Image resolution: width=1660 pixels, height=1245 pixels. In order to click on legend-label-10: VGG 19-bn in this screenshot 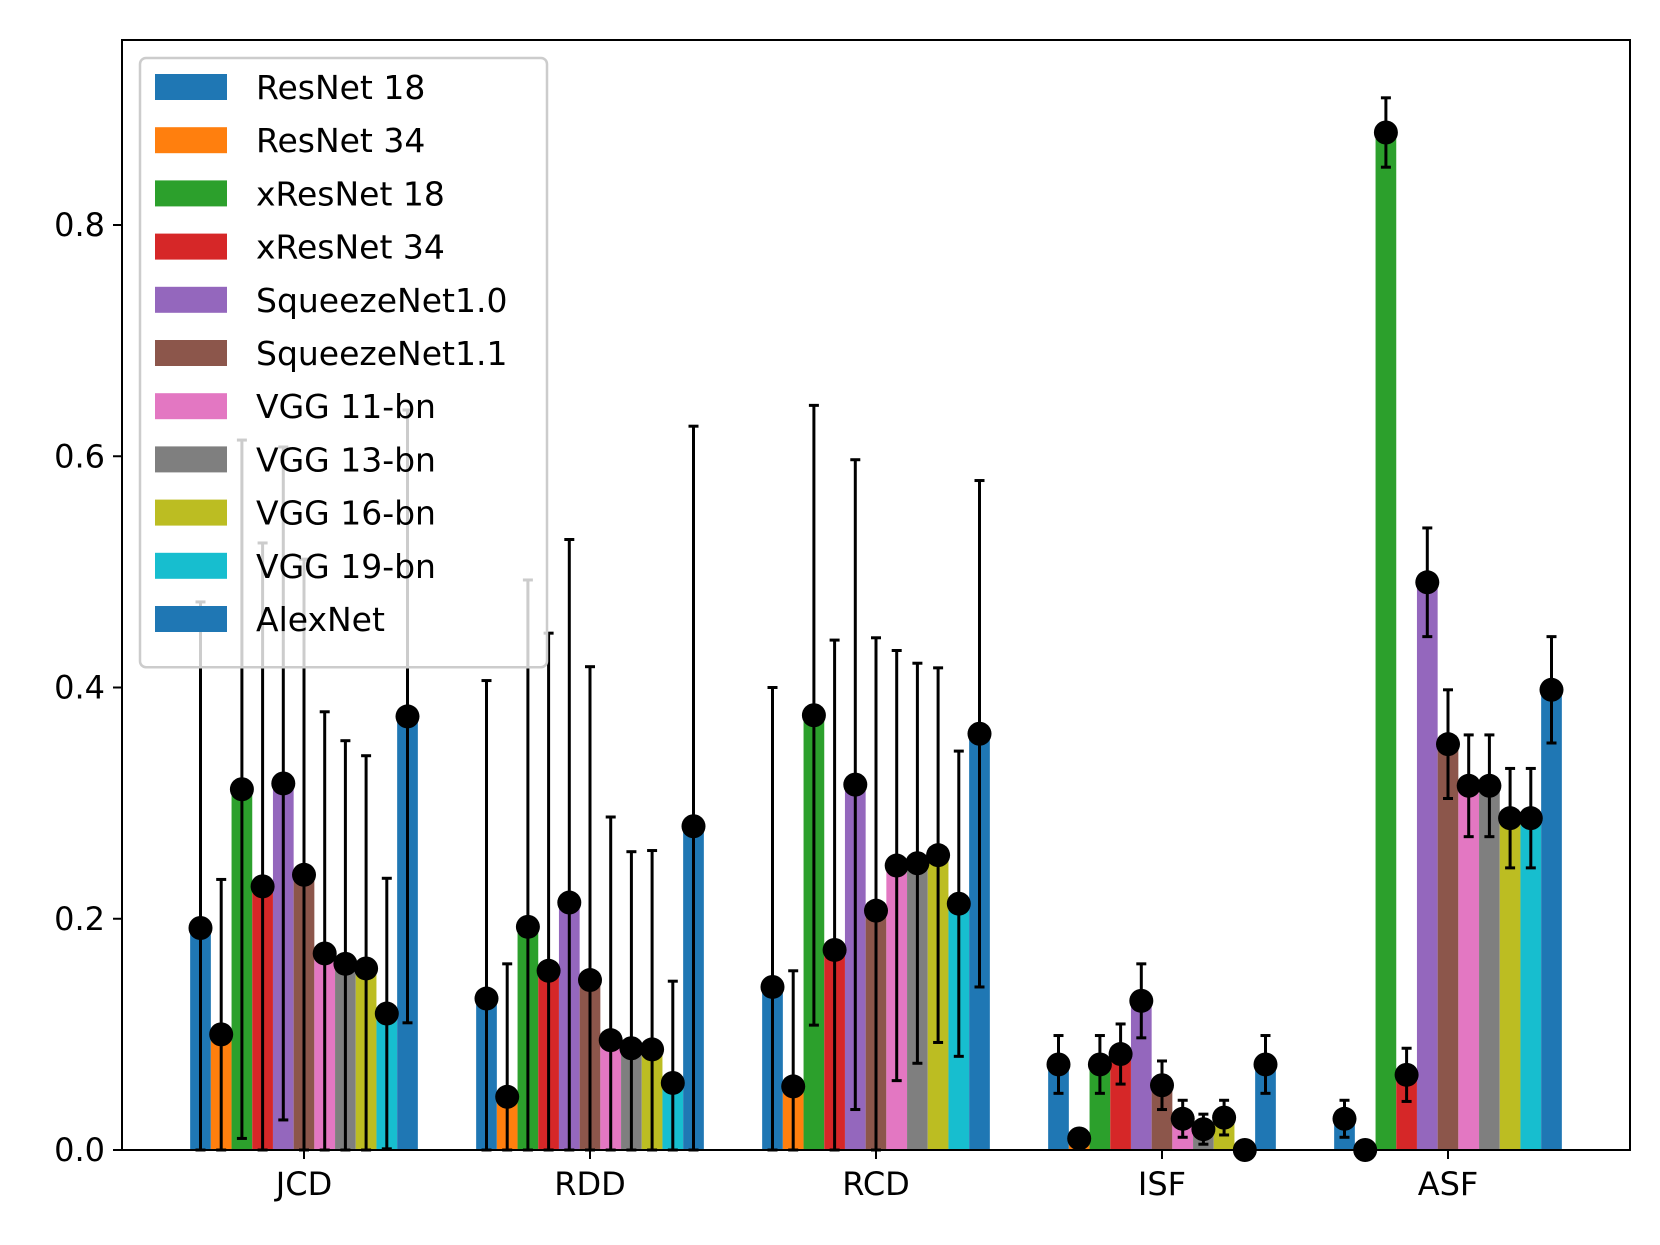, I will do `click(346, 566)`.